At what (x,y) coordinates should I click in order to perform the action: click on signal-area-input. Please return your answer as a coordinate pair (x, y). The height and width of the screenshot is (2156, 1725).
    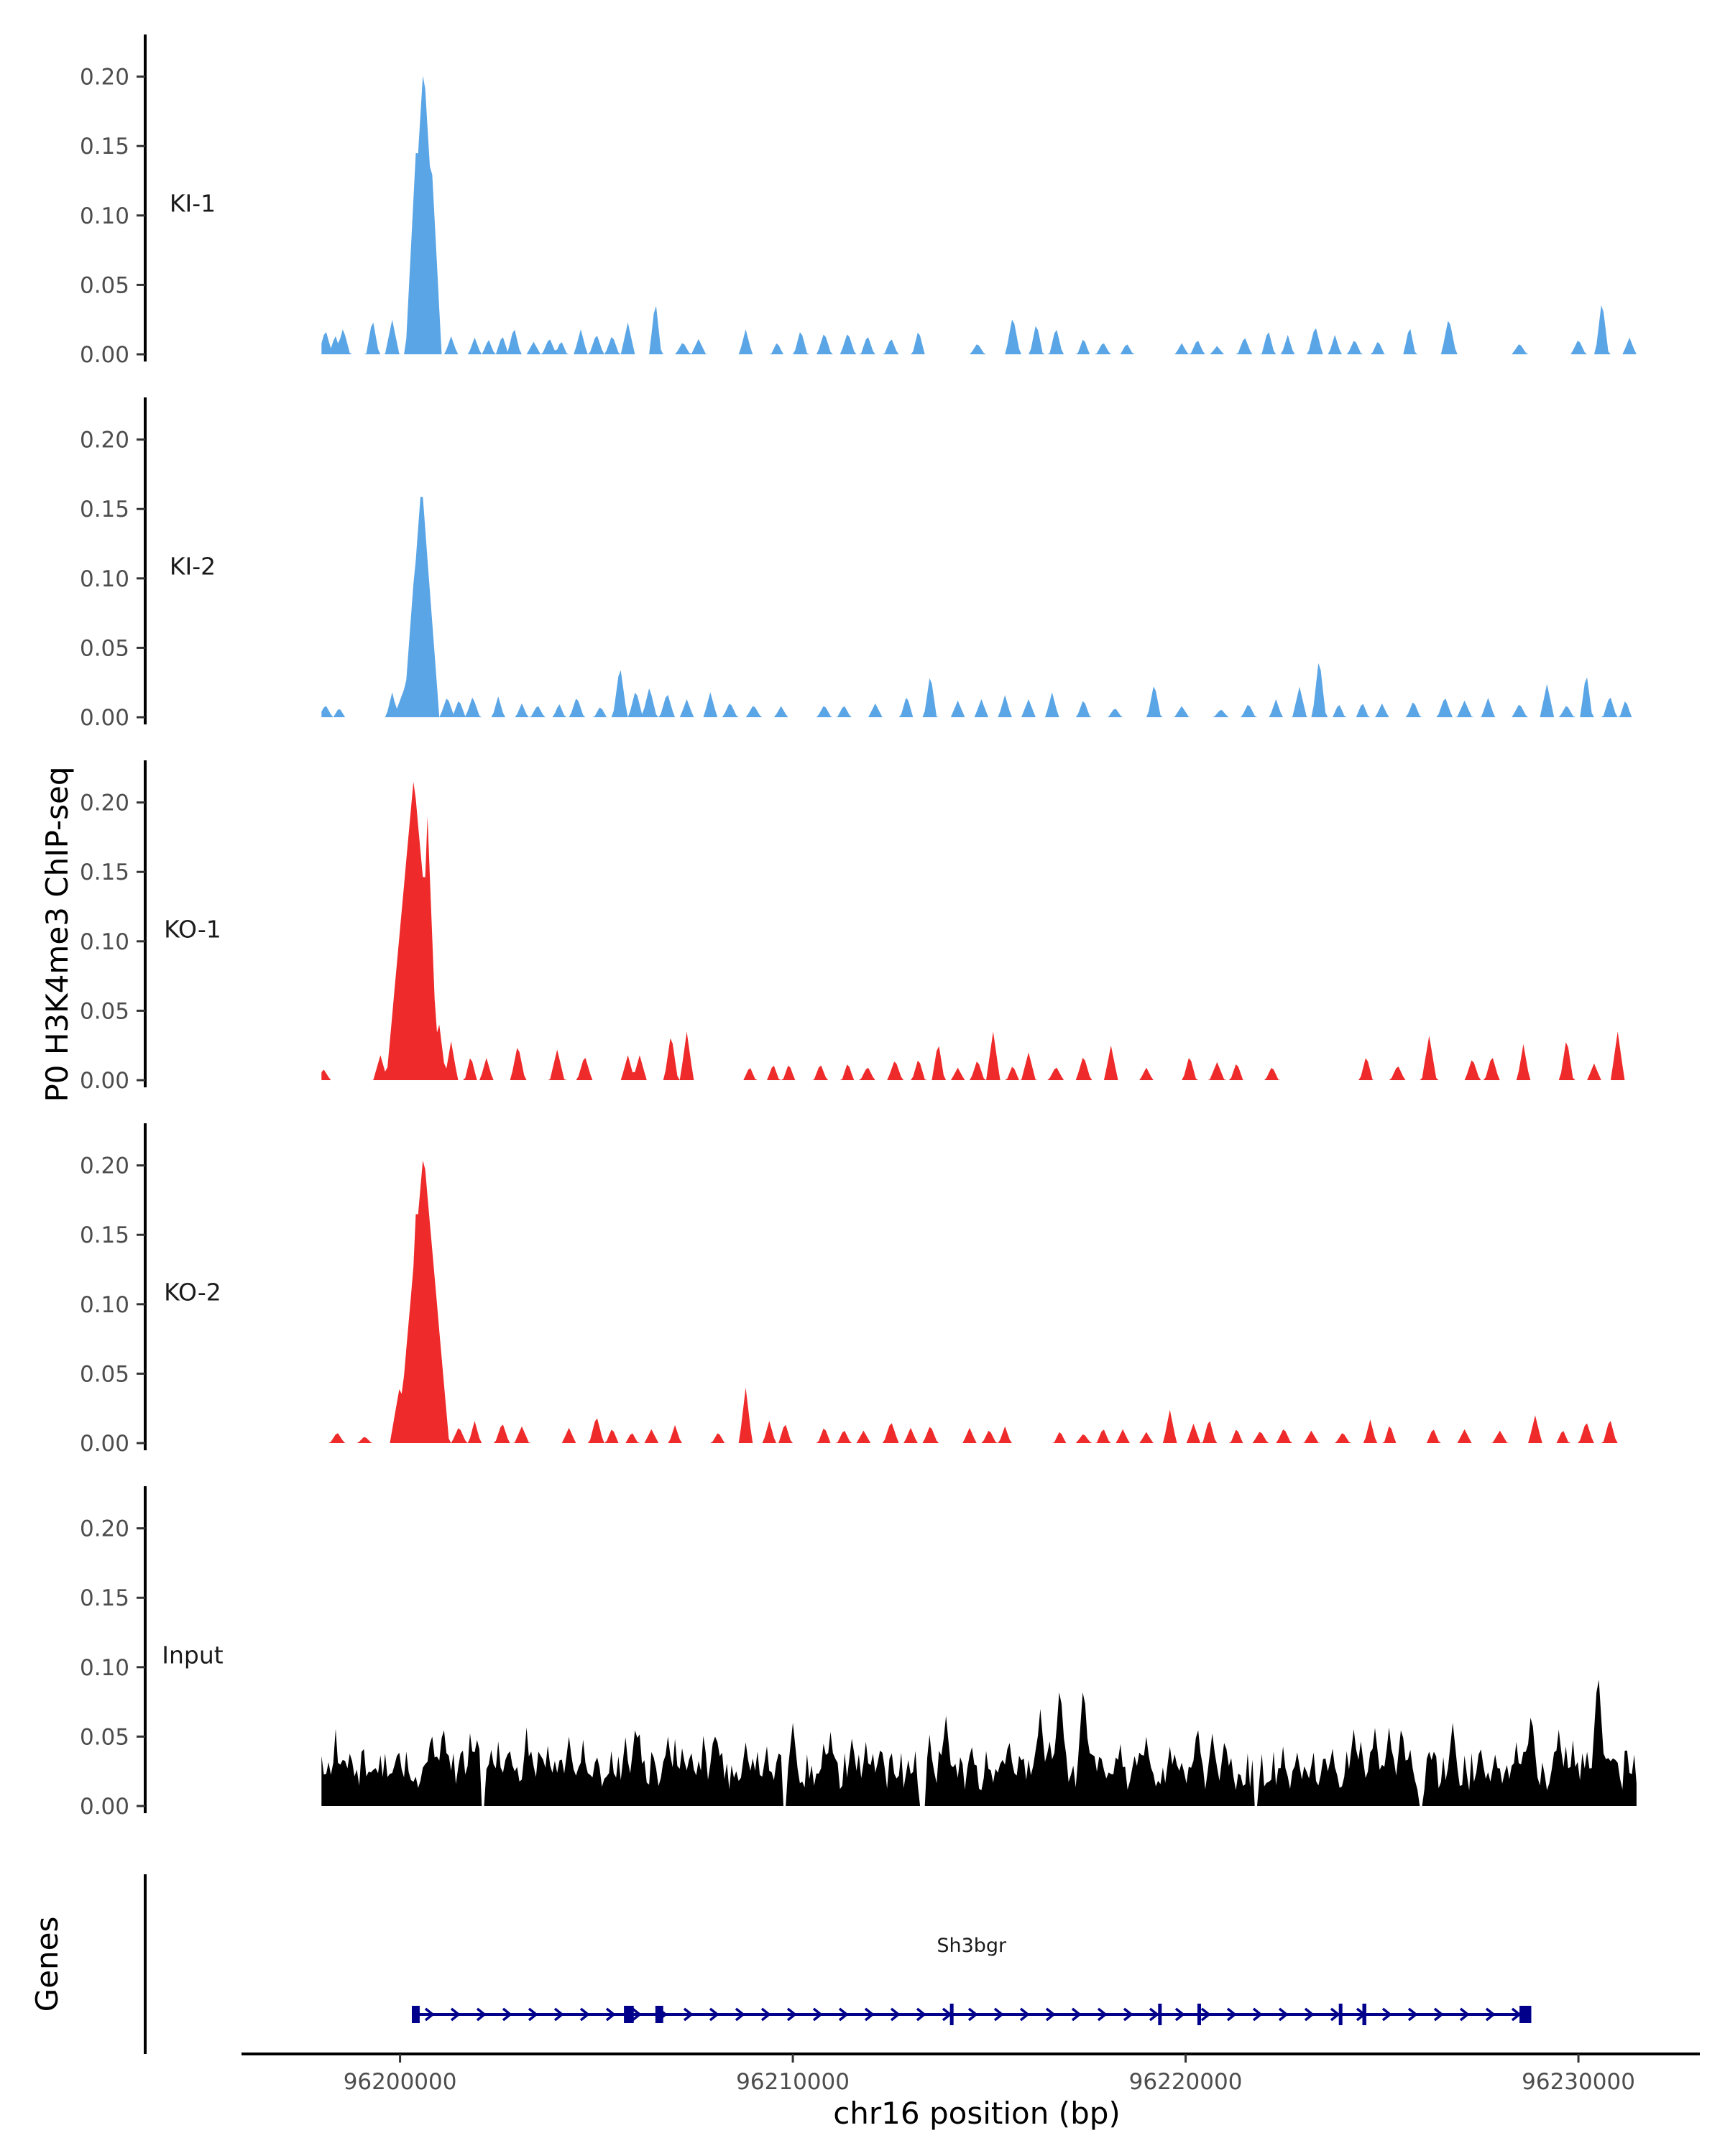
    Looking at the image, I should click on (979, 1743).